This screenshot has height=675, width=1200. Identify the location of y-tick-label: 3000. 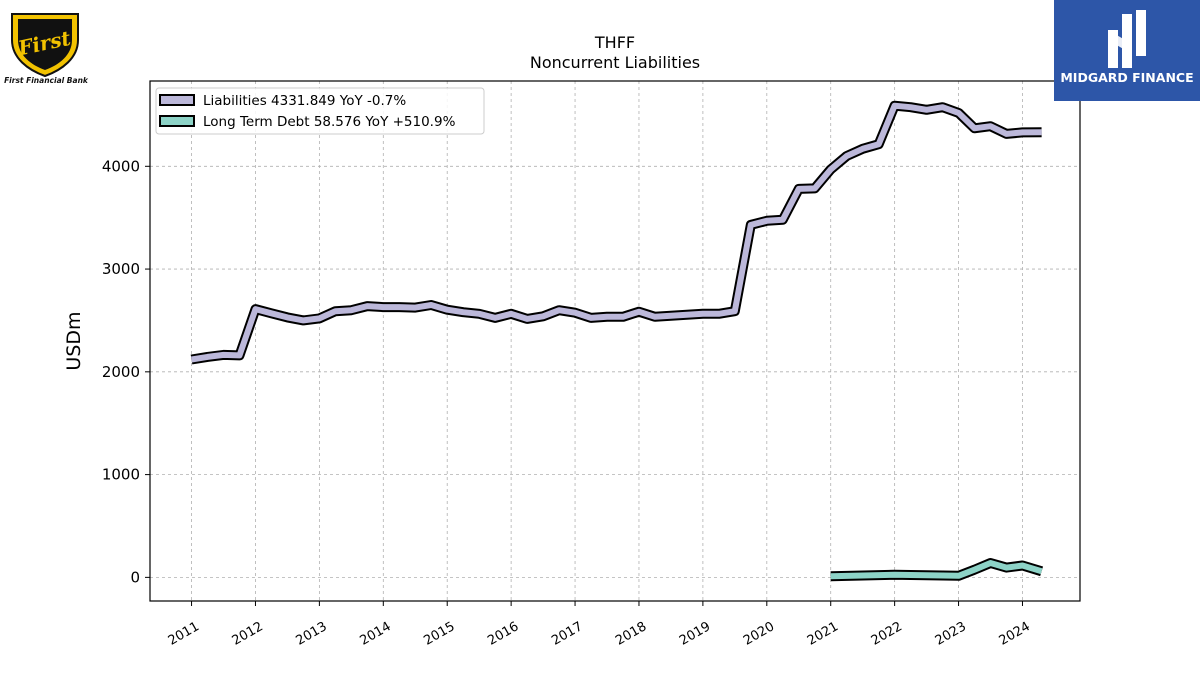
(121, 269).